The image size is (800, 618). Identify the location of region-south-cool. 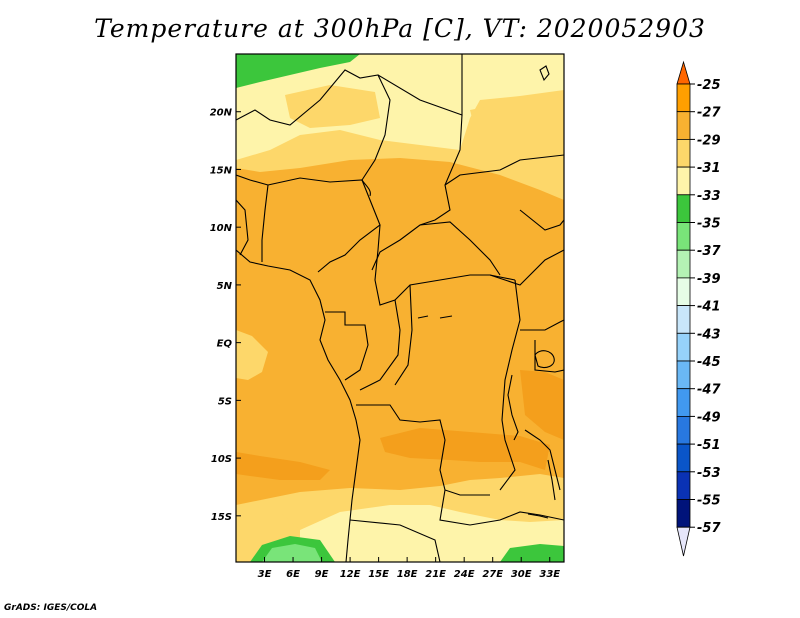
(432, 533).